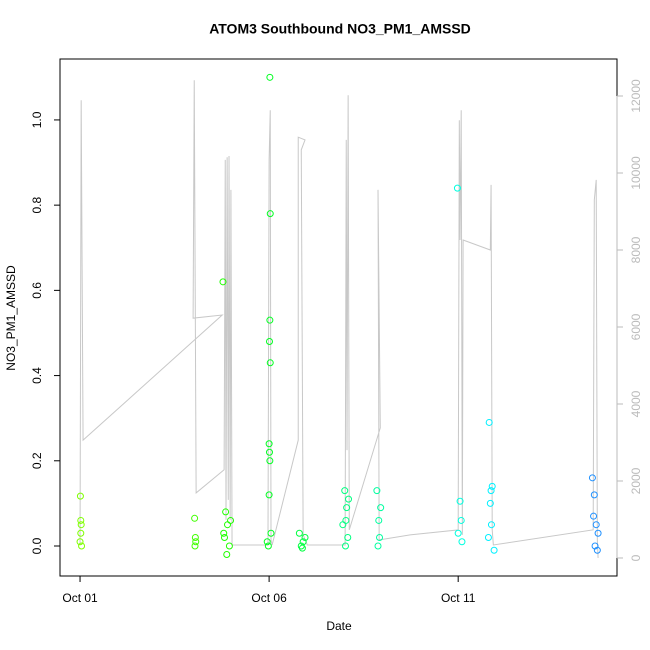 The height and width of the screenshot is (650, 650). I want to click on x-axis-label: Date, so click(339, 626).